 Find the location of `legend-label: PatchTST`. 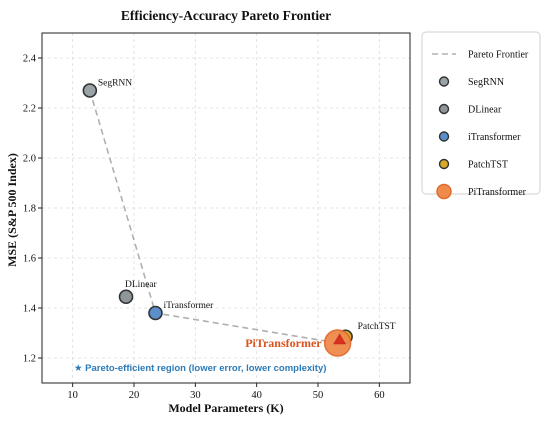

legend-label: PatchTST is located at coordinates (488, 165).